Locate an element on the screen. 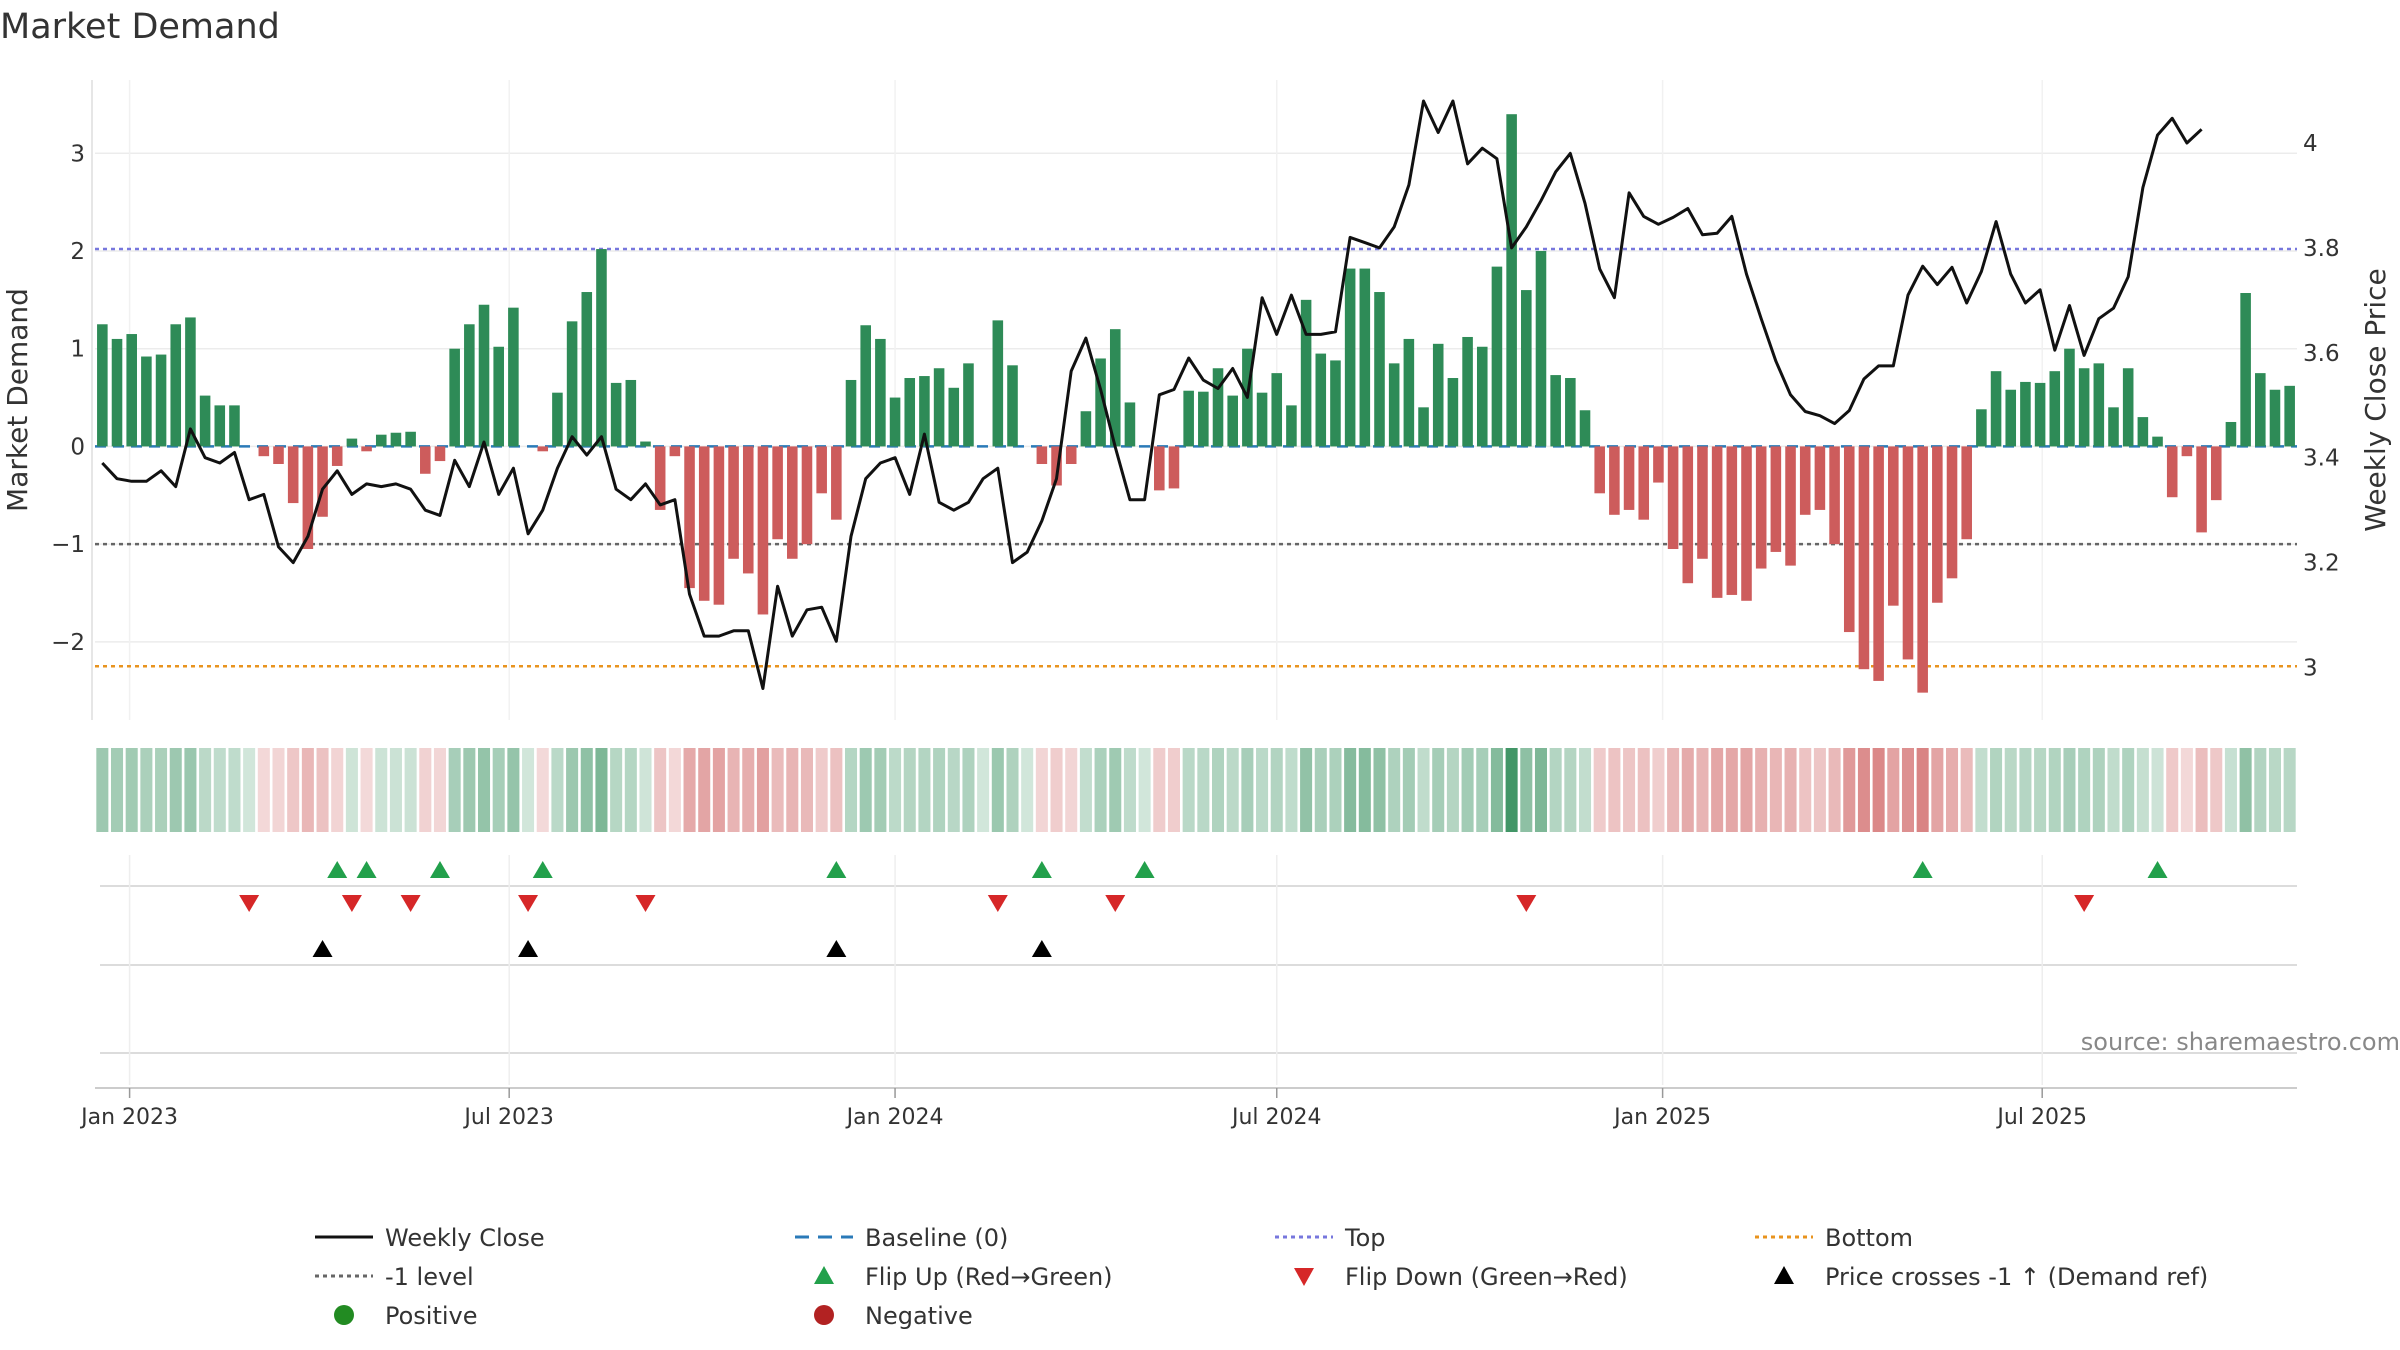 The image size is (2400, 1350). left-axis-label: Market Demand is located at coordinates (17, 400).